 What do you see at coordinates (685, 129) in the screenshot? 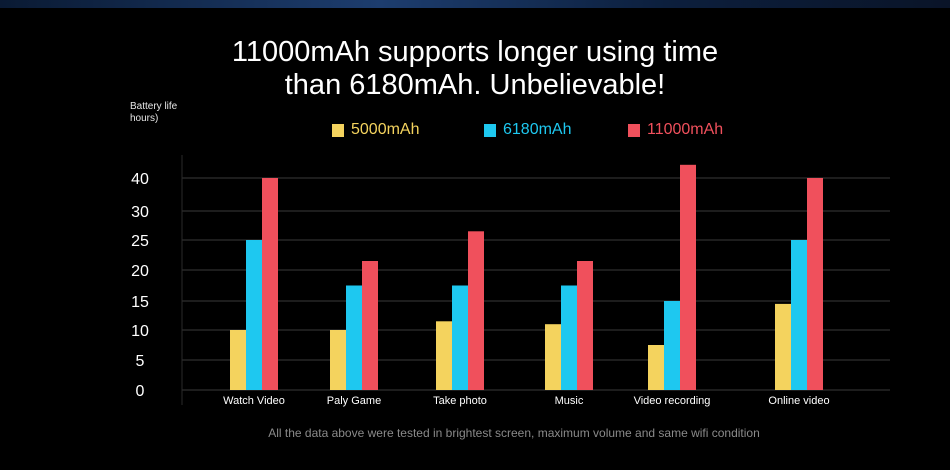
I see `legend-label-11000: 11000mAh` at bounding box center [685, 129].